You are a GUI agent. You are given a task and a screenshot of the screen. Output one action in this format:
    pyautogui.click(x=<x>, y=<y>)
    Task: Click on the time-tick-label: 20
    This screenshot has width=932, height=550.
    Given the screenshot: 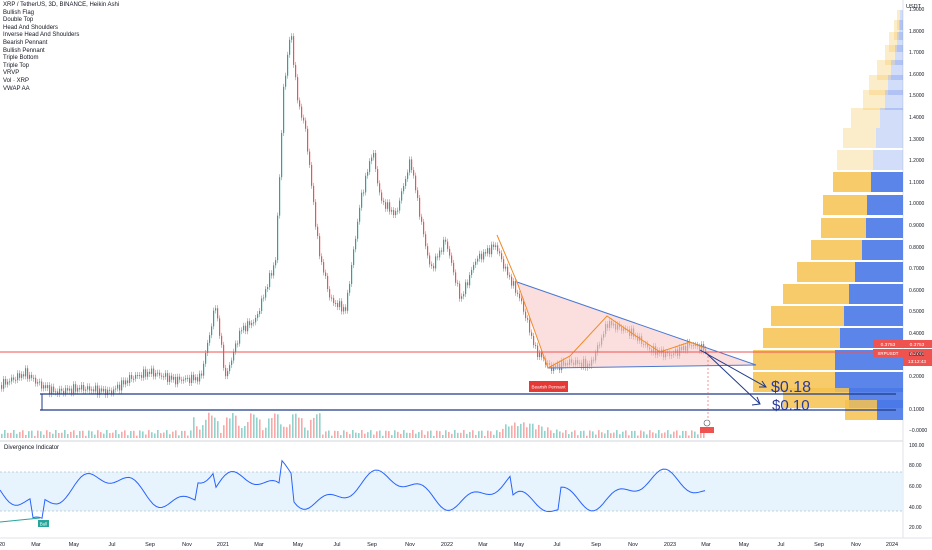 What is the action you would take?
    pyautogui.click(x=2, y=545)
    